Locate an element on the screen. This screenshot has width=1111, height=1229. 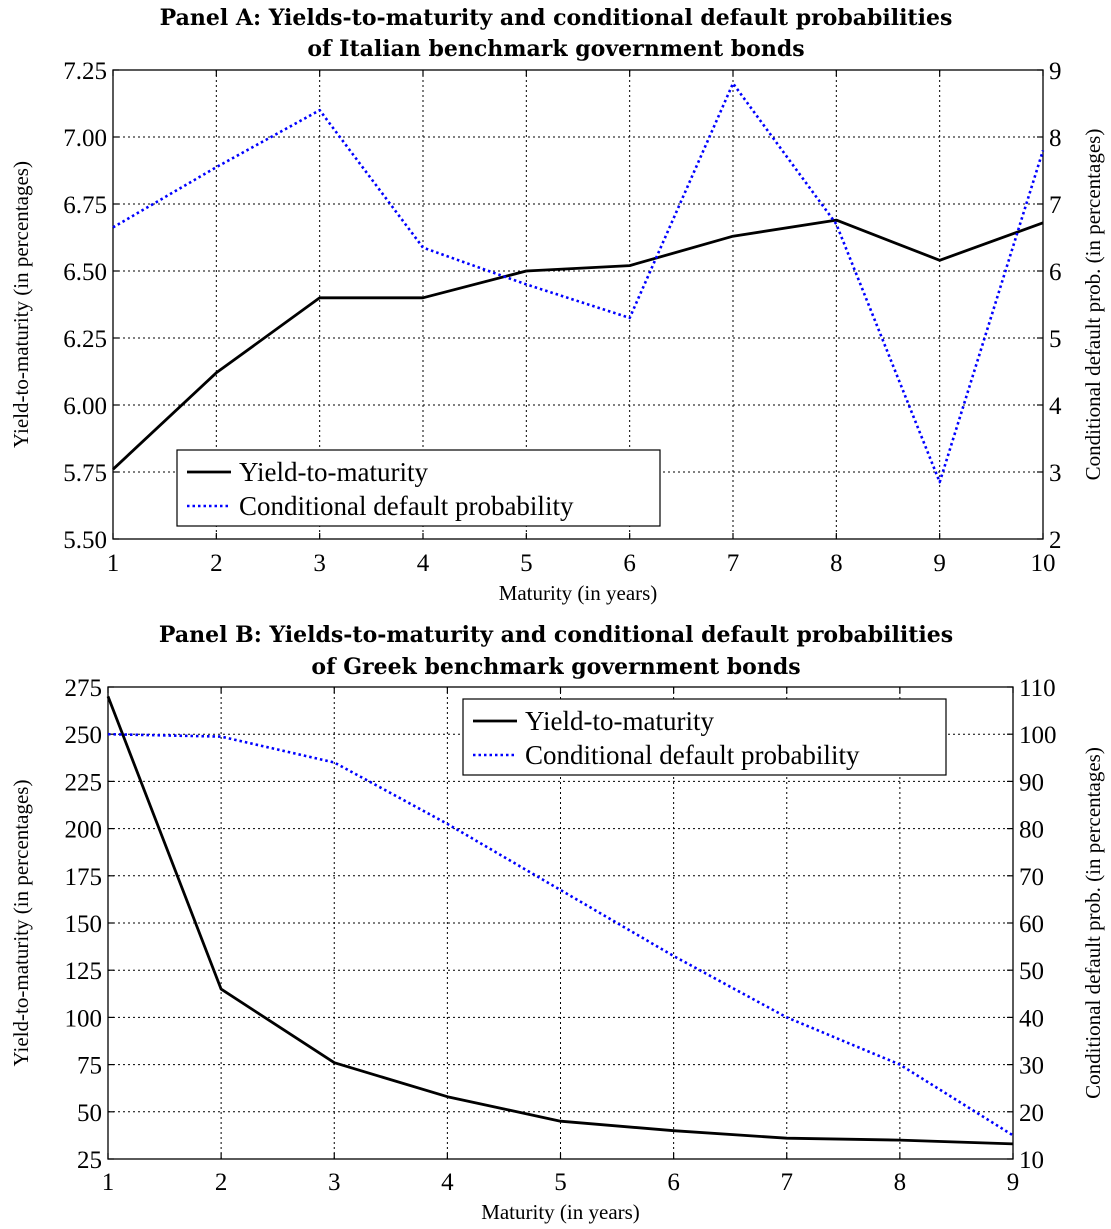
panel-a-y2-tick-label: 7 is located at coordinates (1055, 205).